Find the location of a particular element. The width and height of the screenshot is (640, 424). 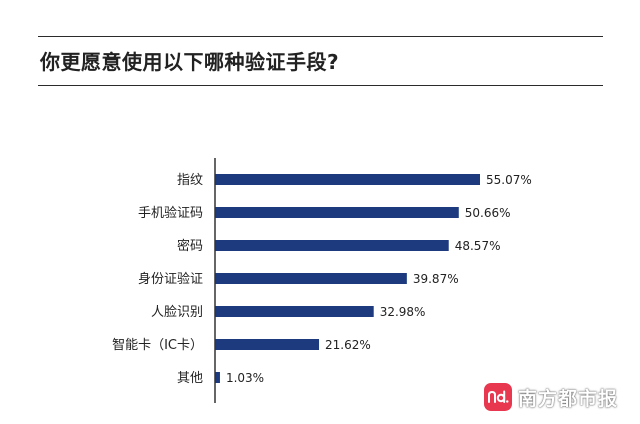

category-label: 智能卡（IC卡） is located at coordinates (157, 345).